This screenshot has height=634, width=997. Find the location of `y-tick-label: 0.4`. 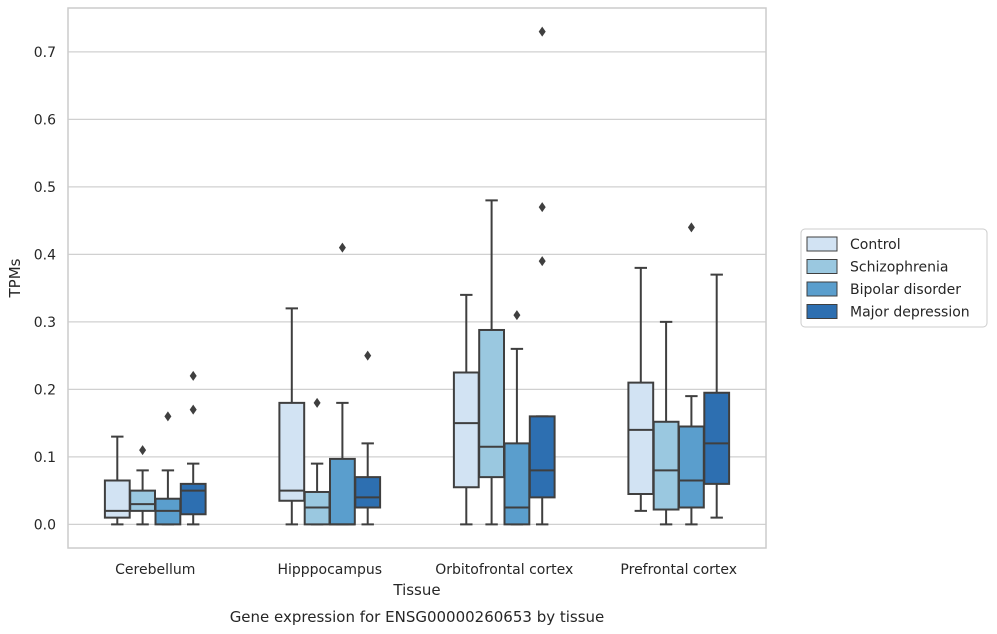

y-tick-label: 0.4 is located at coordinates (45, 255).